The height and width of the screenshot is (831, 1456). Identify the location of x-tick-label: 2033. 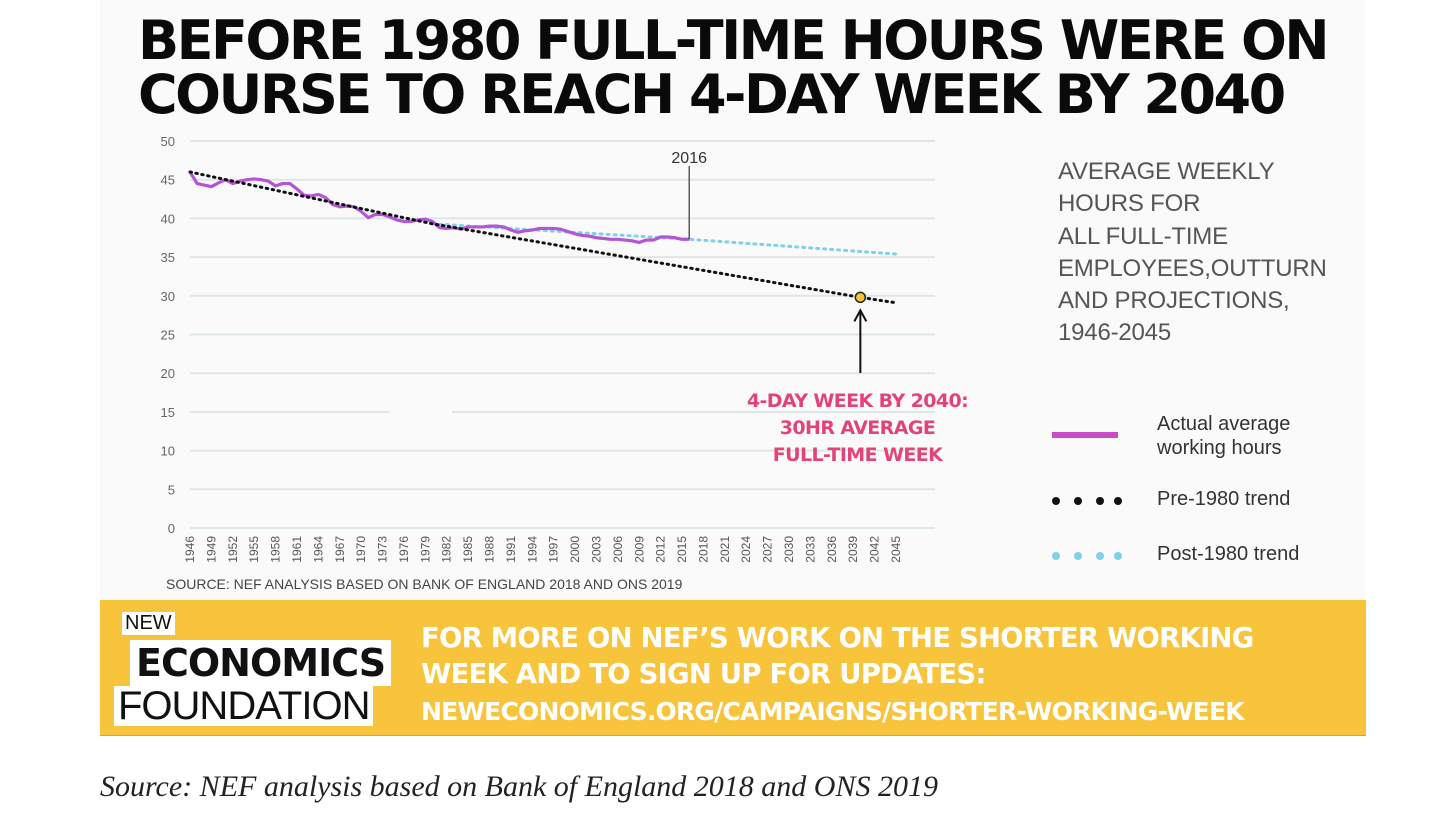
(810, 549).